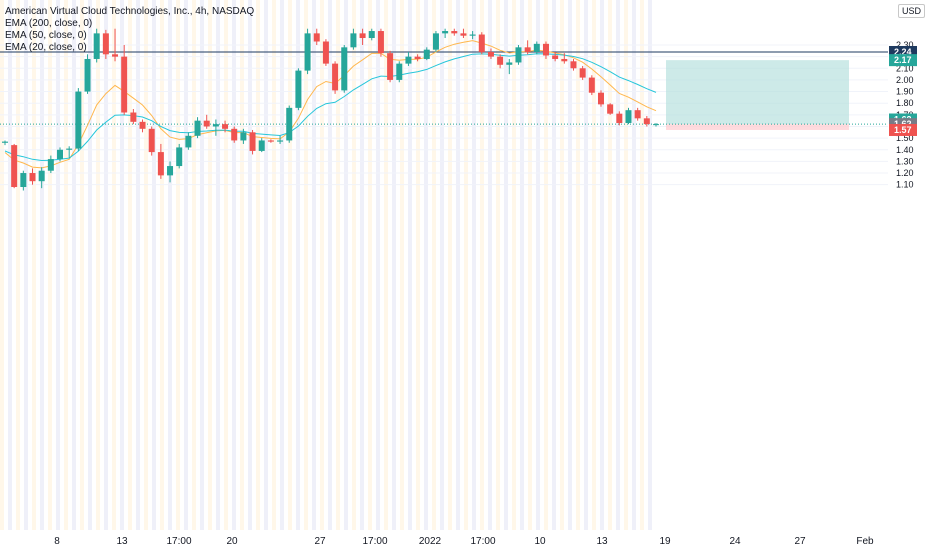  I want to click on ema-20-label: EMA (20, close, 0), so click(46, 47).